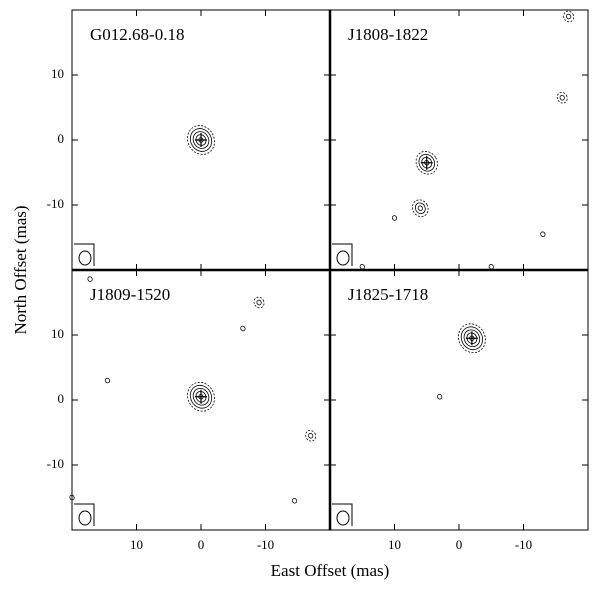  What do you see at coordinates (20, 269) in the screenshot?
I see `y-axis-label: North Offset (mas)` at bounding box center [20, 269].